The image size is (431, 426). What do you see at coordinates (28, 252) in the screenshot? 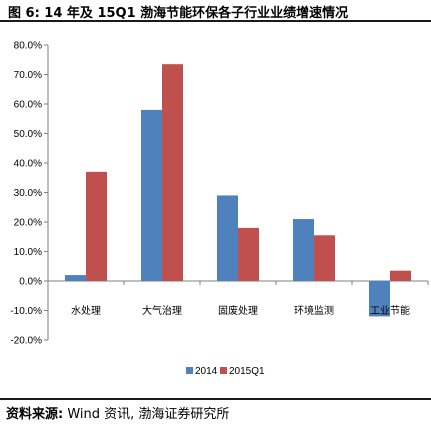
I see `y-tick-label: 10.0%` at bounding box center [28, 252].